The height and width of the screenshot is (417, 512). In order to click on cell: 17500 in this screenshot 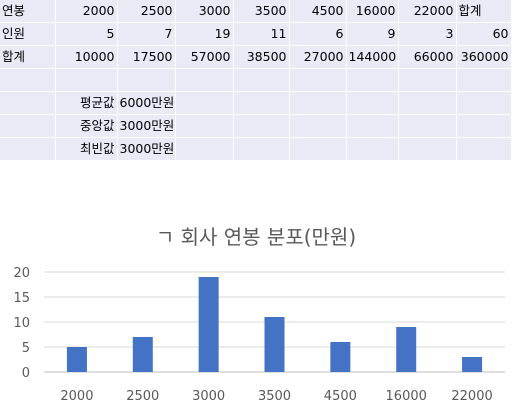, I will do `click(146, 57)`.